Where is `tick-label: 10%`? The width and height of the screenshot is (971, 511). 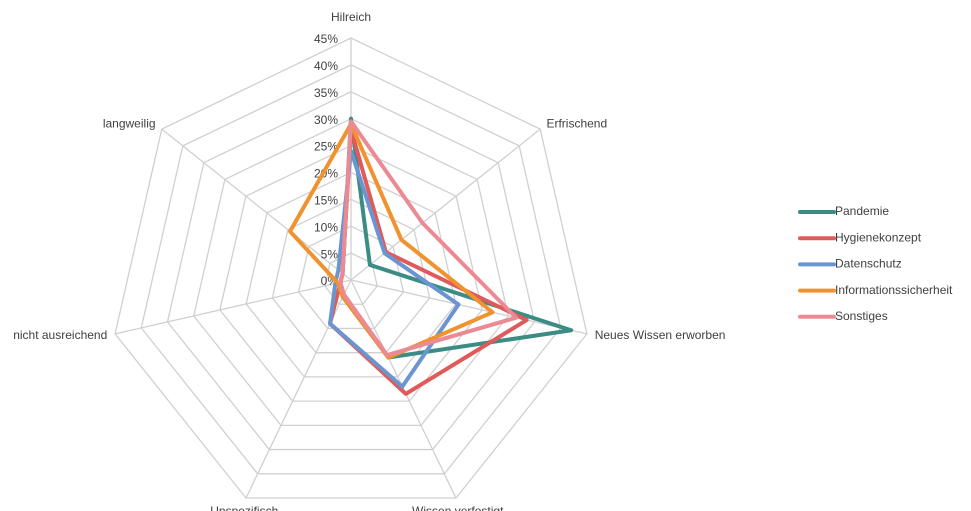 tick-label: 10% is located at coordinates (326, 227).